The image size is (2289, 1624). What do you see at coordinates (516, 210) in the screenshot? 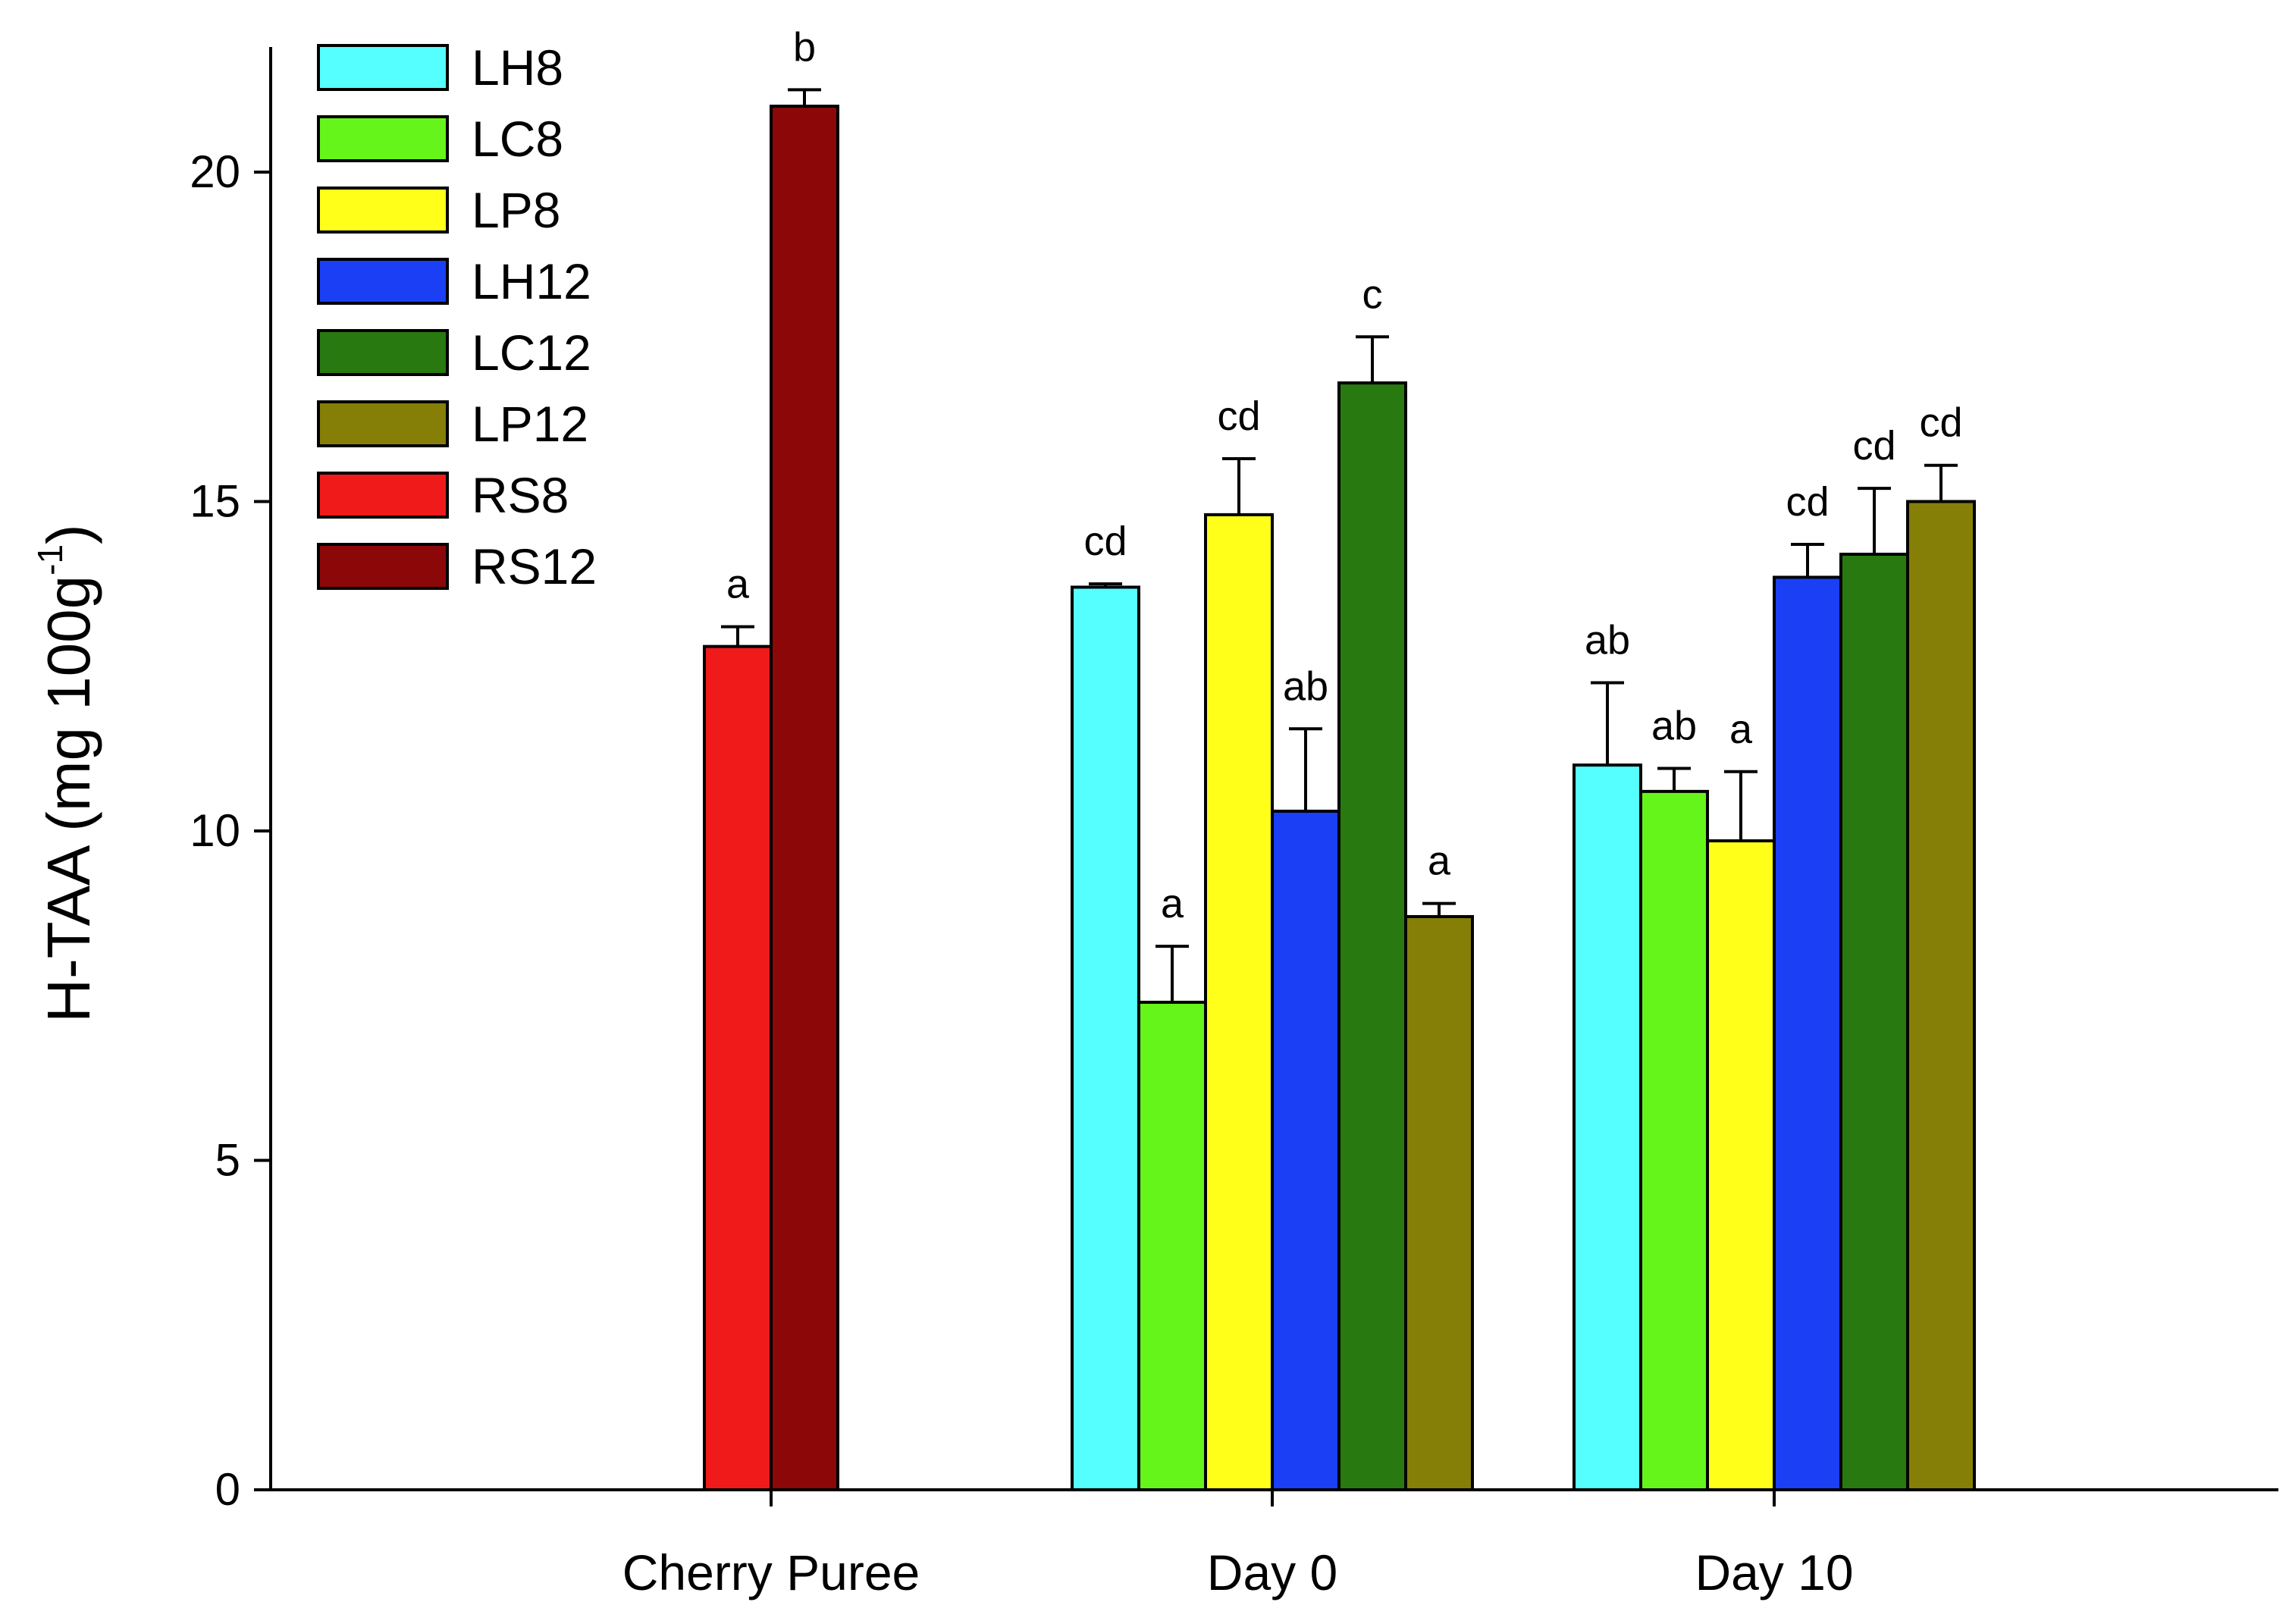
I see `legend-label-lp8: LP8` at bounding box center [516, 210].